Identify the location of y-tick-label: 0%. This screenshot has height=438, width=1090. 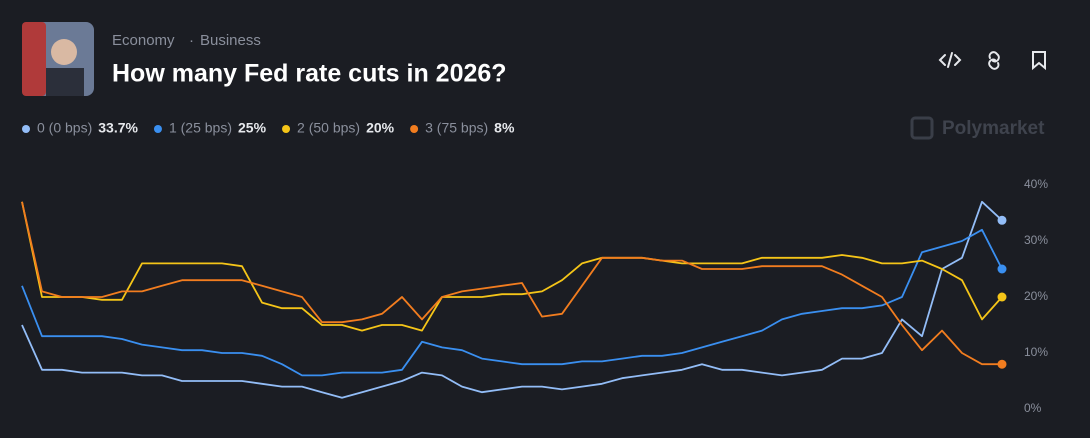
(1033, 408).